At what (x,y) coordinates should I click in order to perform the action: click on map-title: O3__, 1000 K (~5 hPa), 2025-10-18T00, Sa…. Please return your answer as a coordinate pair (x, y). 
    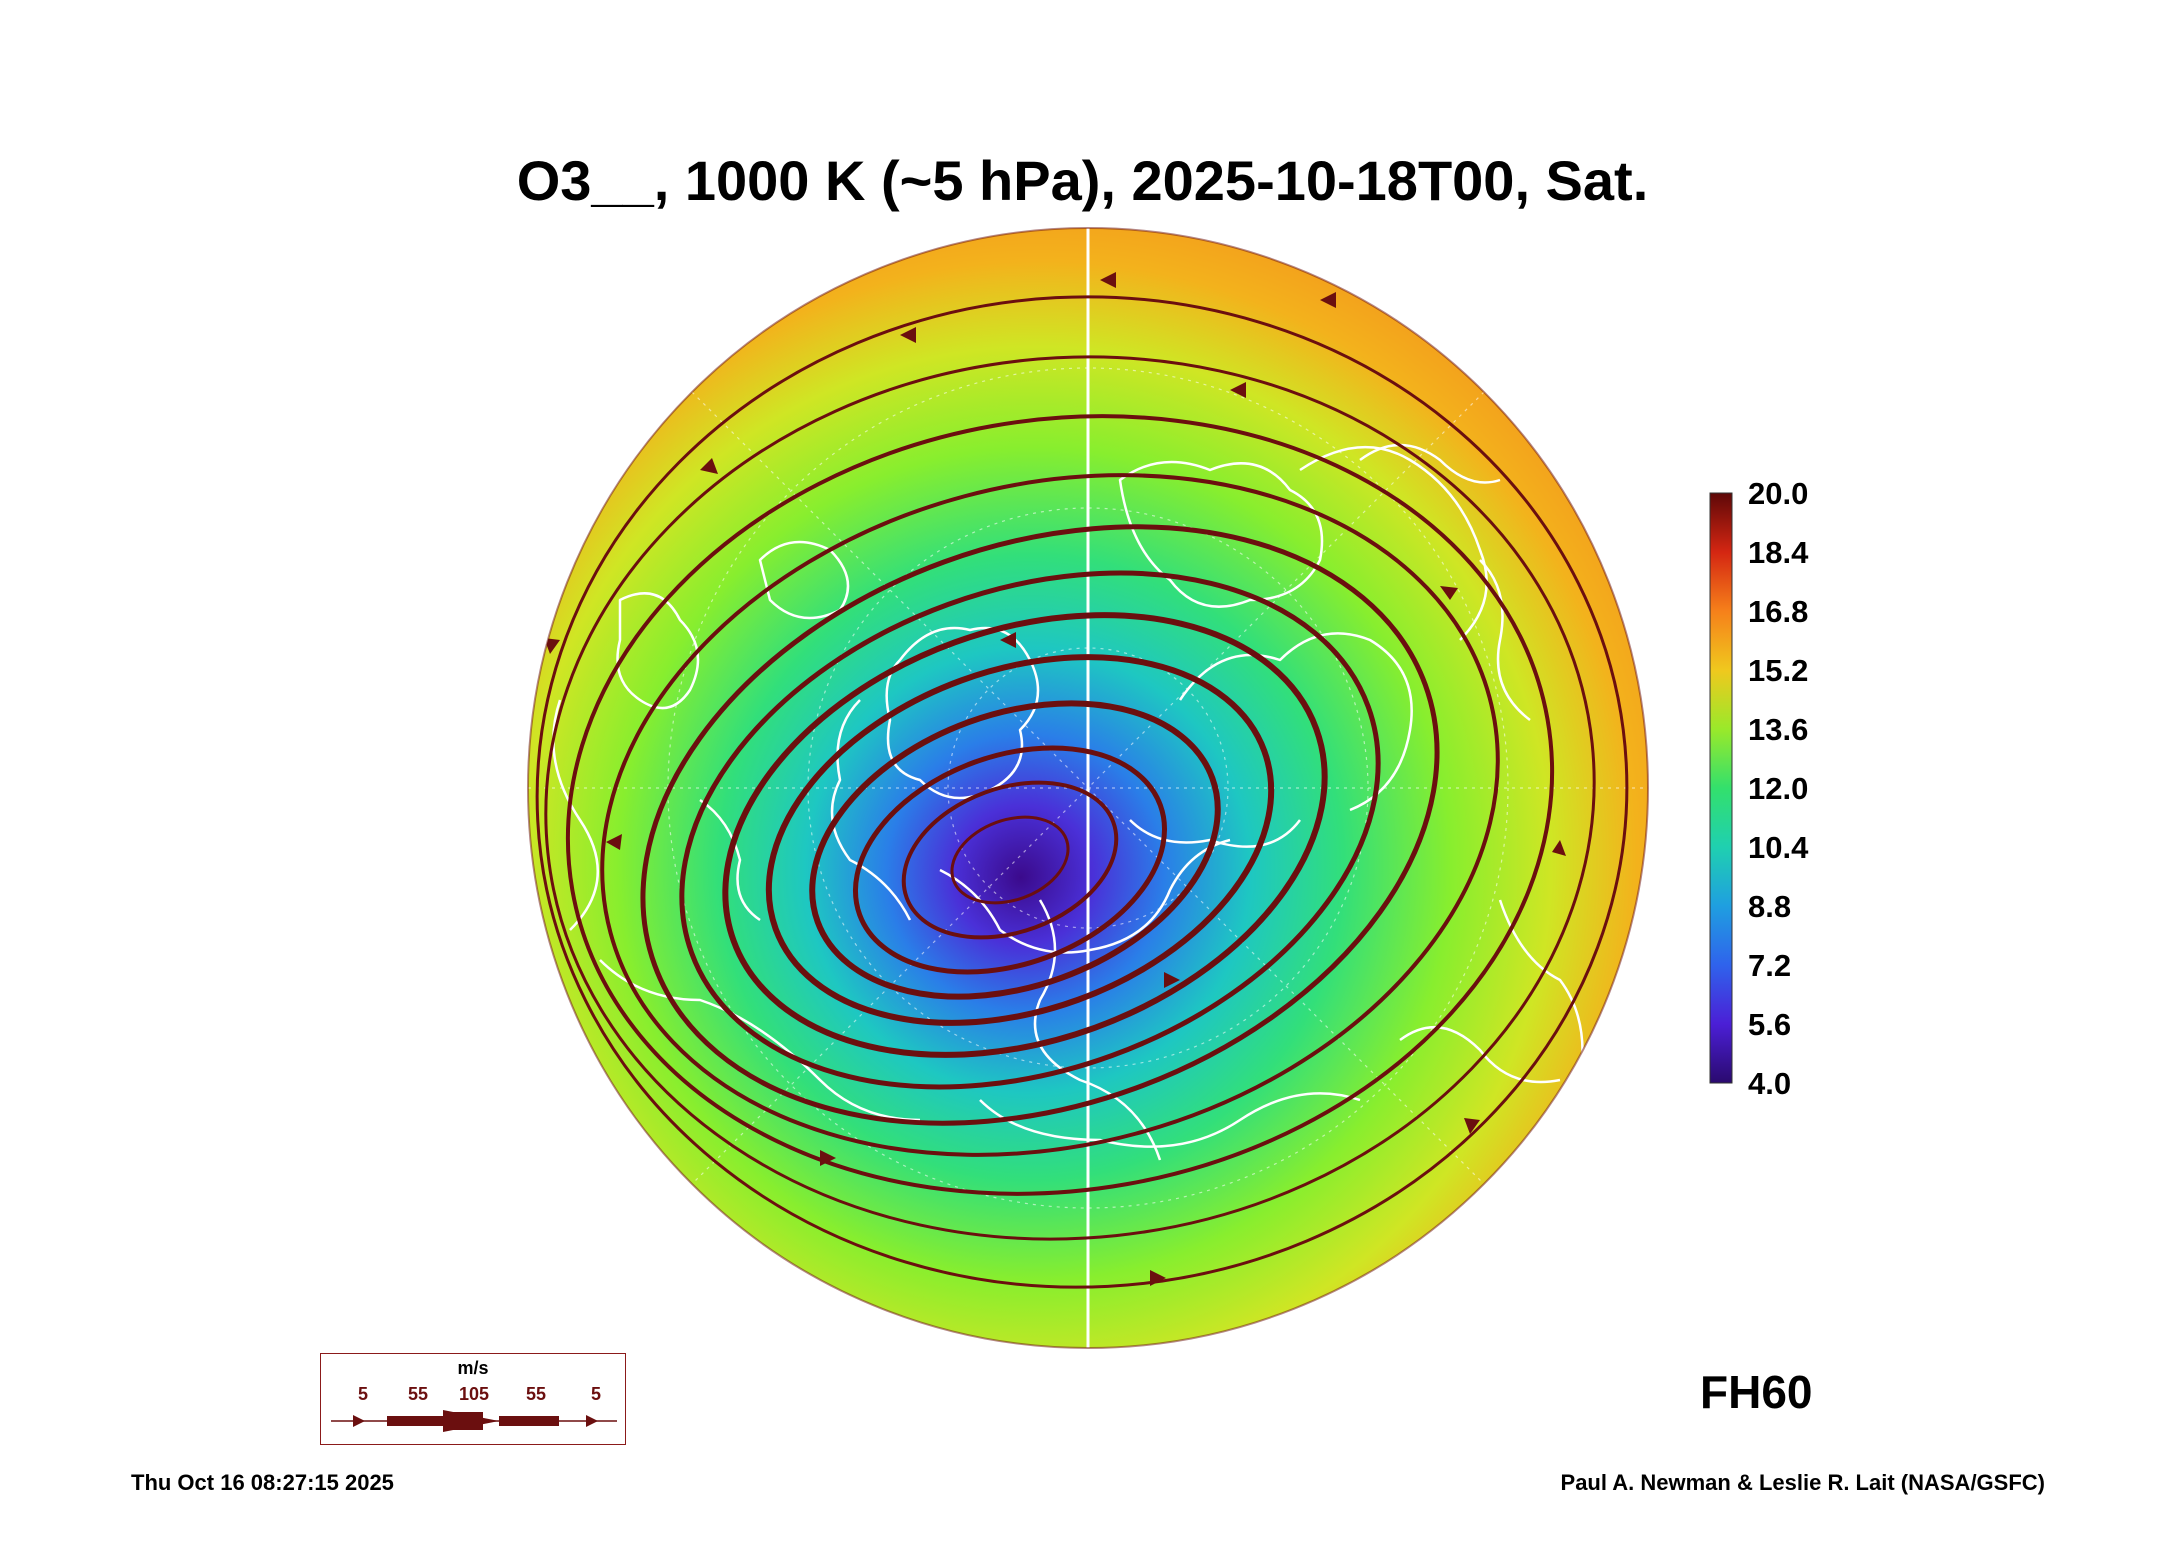
    Looking at the image, I should click on (1082, 180).